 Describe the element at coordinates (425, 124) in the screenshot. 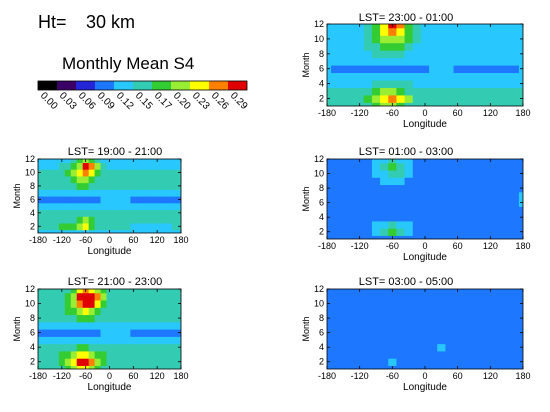

I see `x-axis-label: Longitude` at that location.